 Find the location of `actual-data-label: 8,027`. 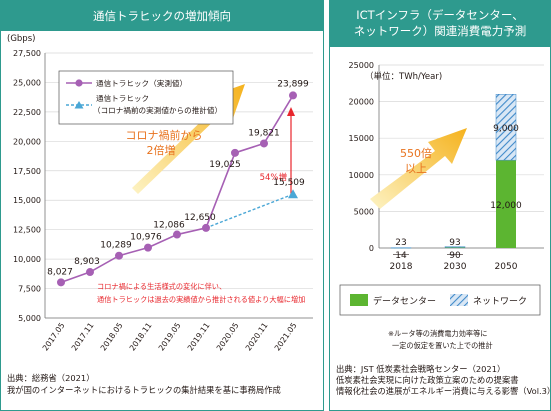

actual-data-label: 8,027 is located at coordinates (60, 272).